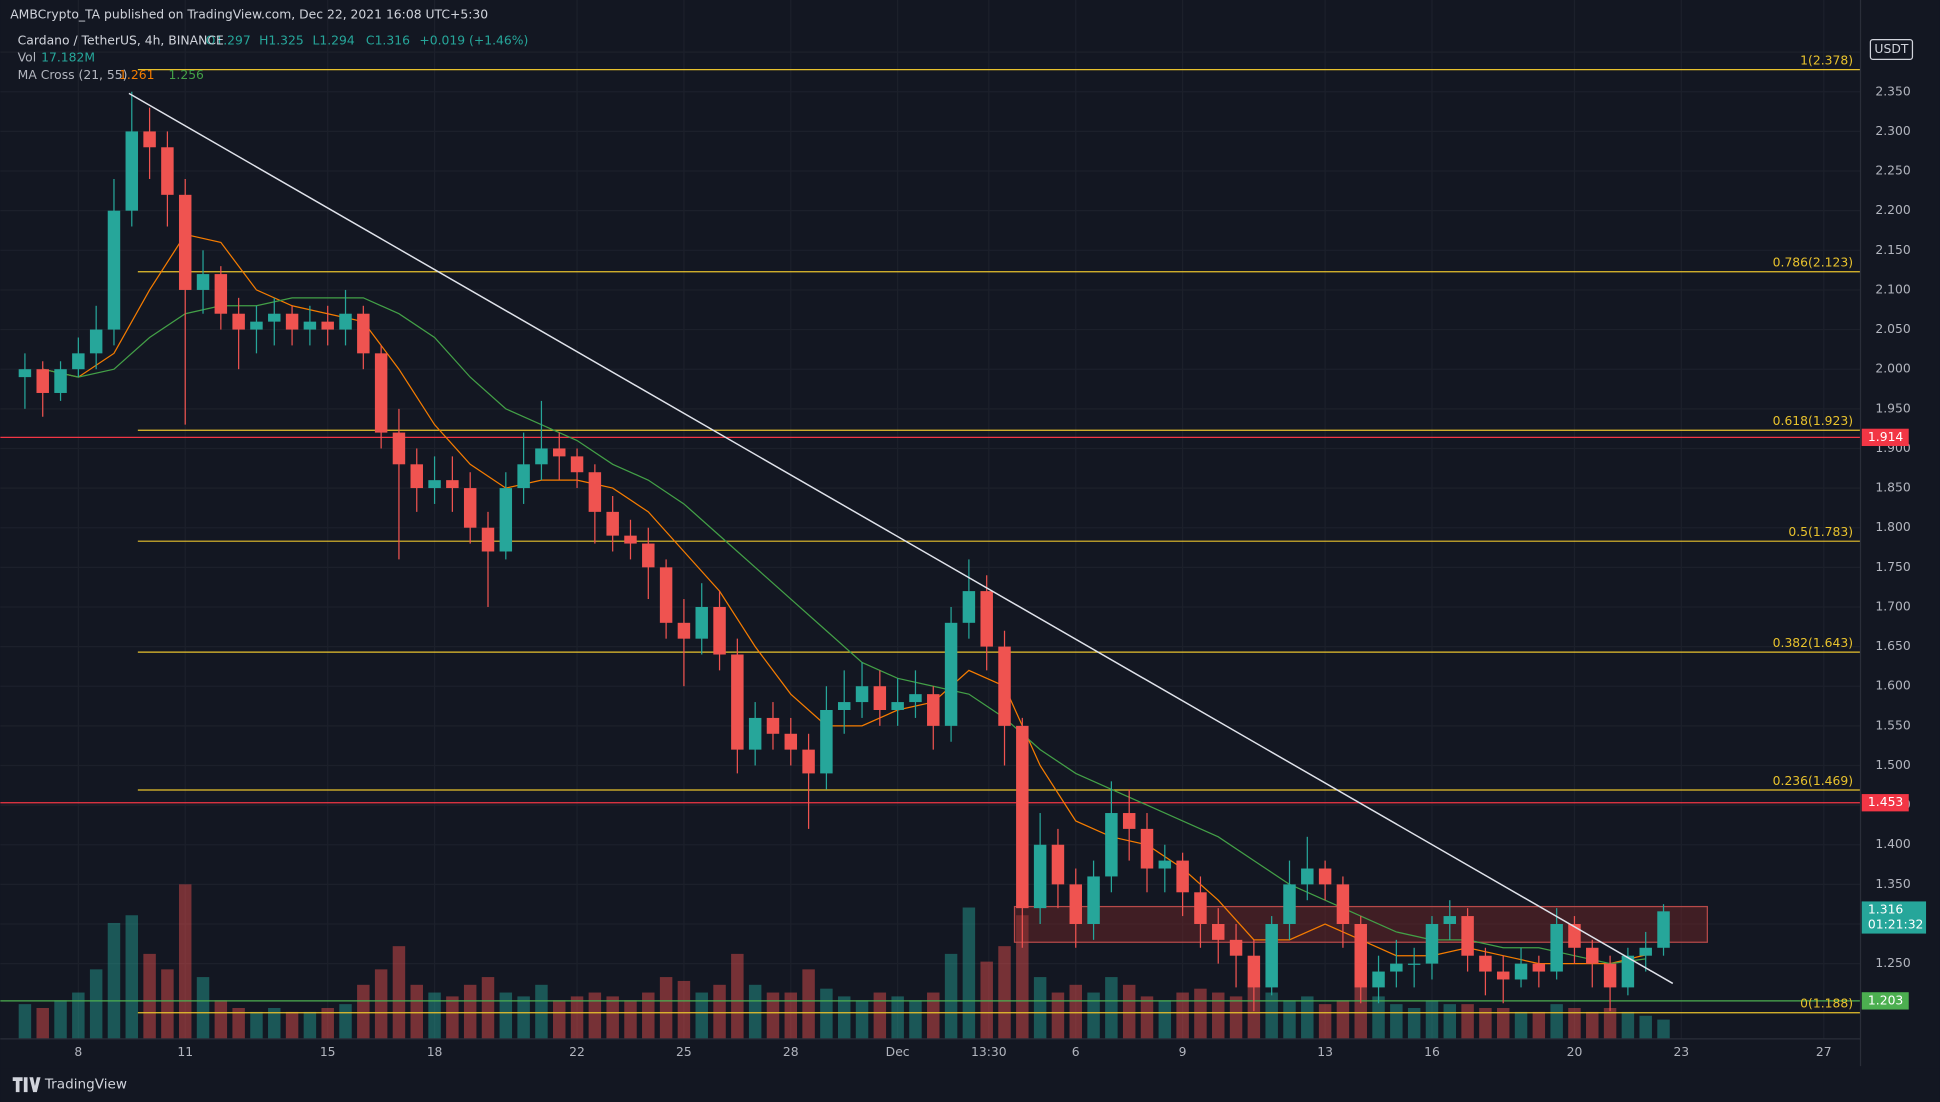  What do you see at coordinates (228, 40) in the screenshot?
I see `ohlc-value: O1.297` at bounding box center [228, 40].